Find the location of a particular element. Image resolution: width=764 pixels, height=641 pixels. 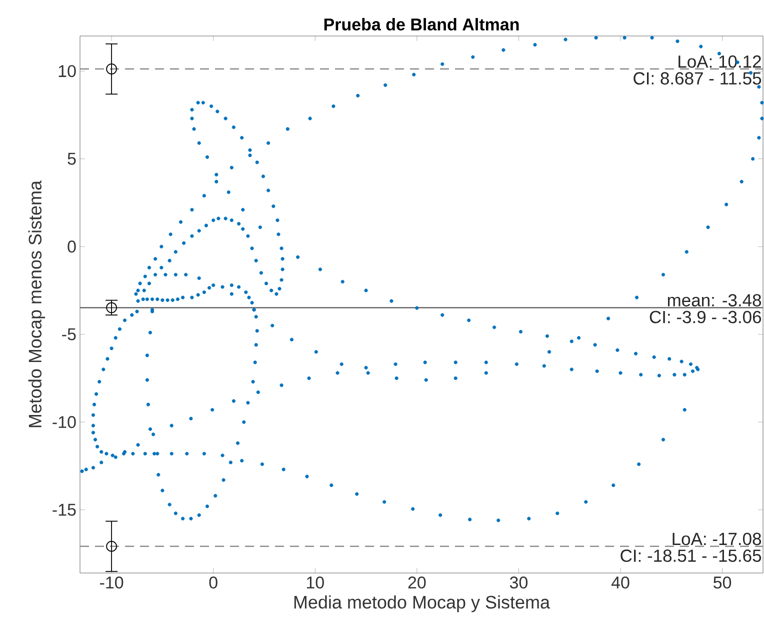

x-tick-label: 50 is located at coordinates (723, 582).